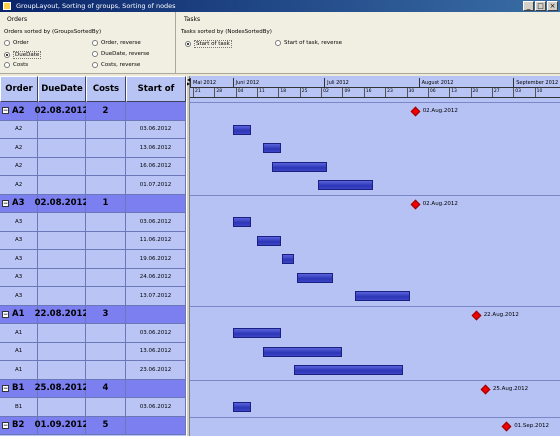 This screenshot has height=436, width=560. What do you see at coordinates (375, 306) in the screenshot?
I see `group-band` at bounding box center [375, 306].